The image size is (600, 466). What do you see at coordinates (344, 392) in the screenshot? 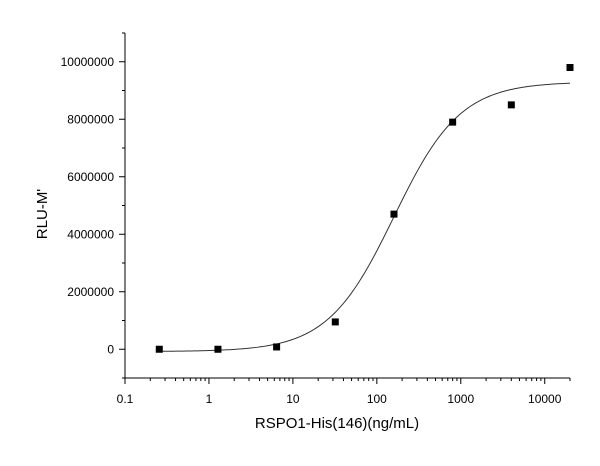
I see `x-axis-ticks: 0.1 1 10 100 1000 10000` at bounding box center [344, 392].